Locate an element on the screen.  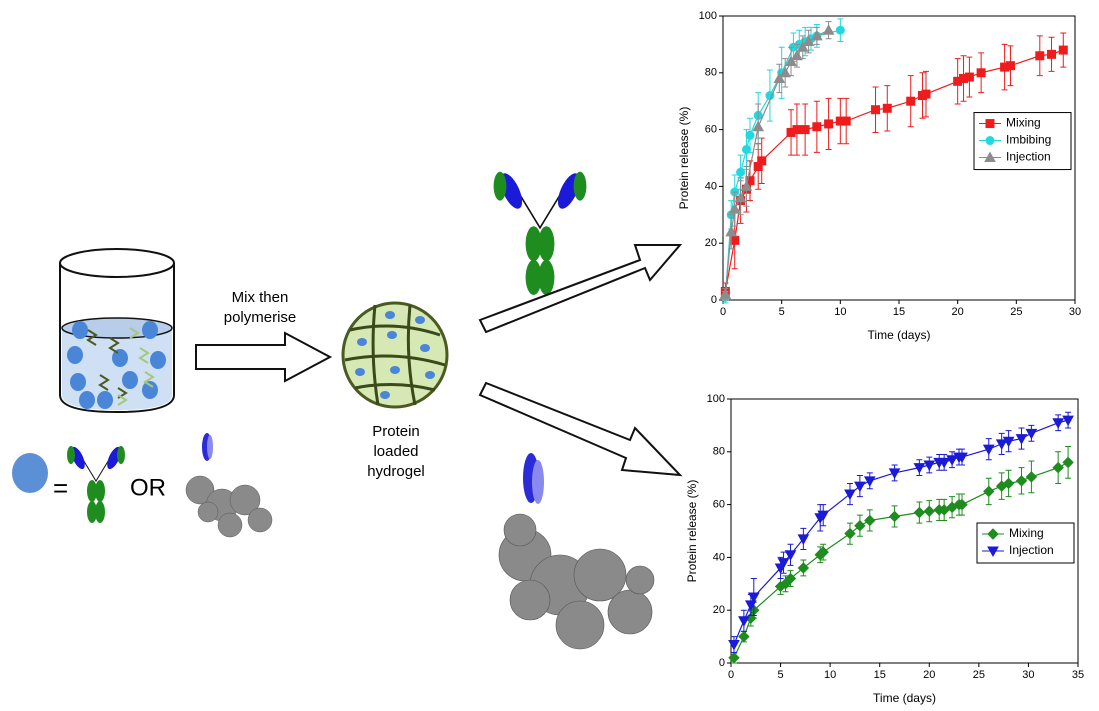
antibody-icon is located at coordinates (96, 484).